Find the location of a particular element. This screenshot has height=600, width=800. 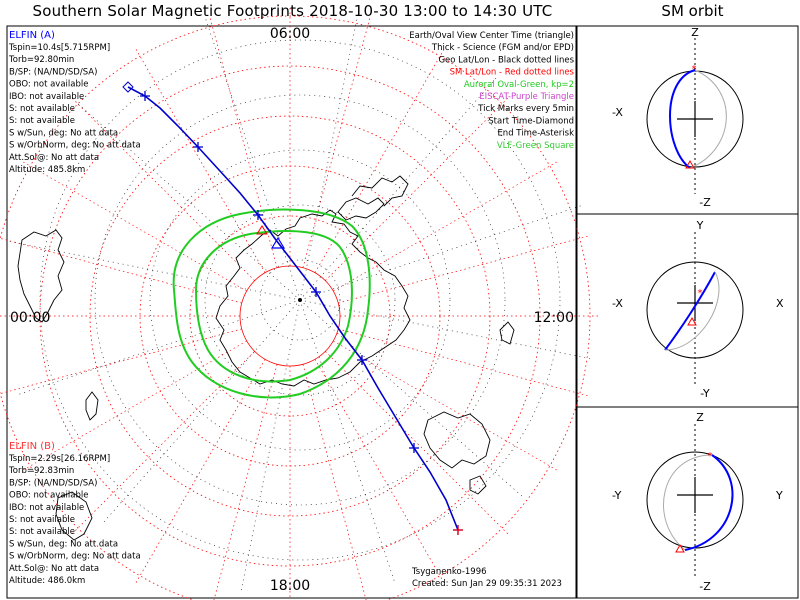

model-label: Tsyganenko-1996 is located at coordinates (449, 572).